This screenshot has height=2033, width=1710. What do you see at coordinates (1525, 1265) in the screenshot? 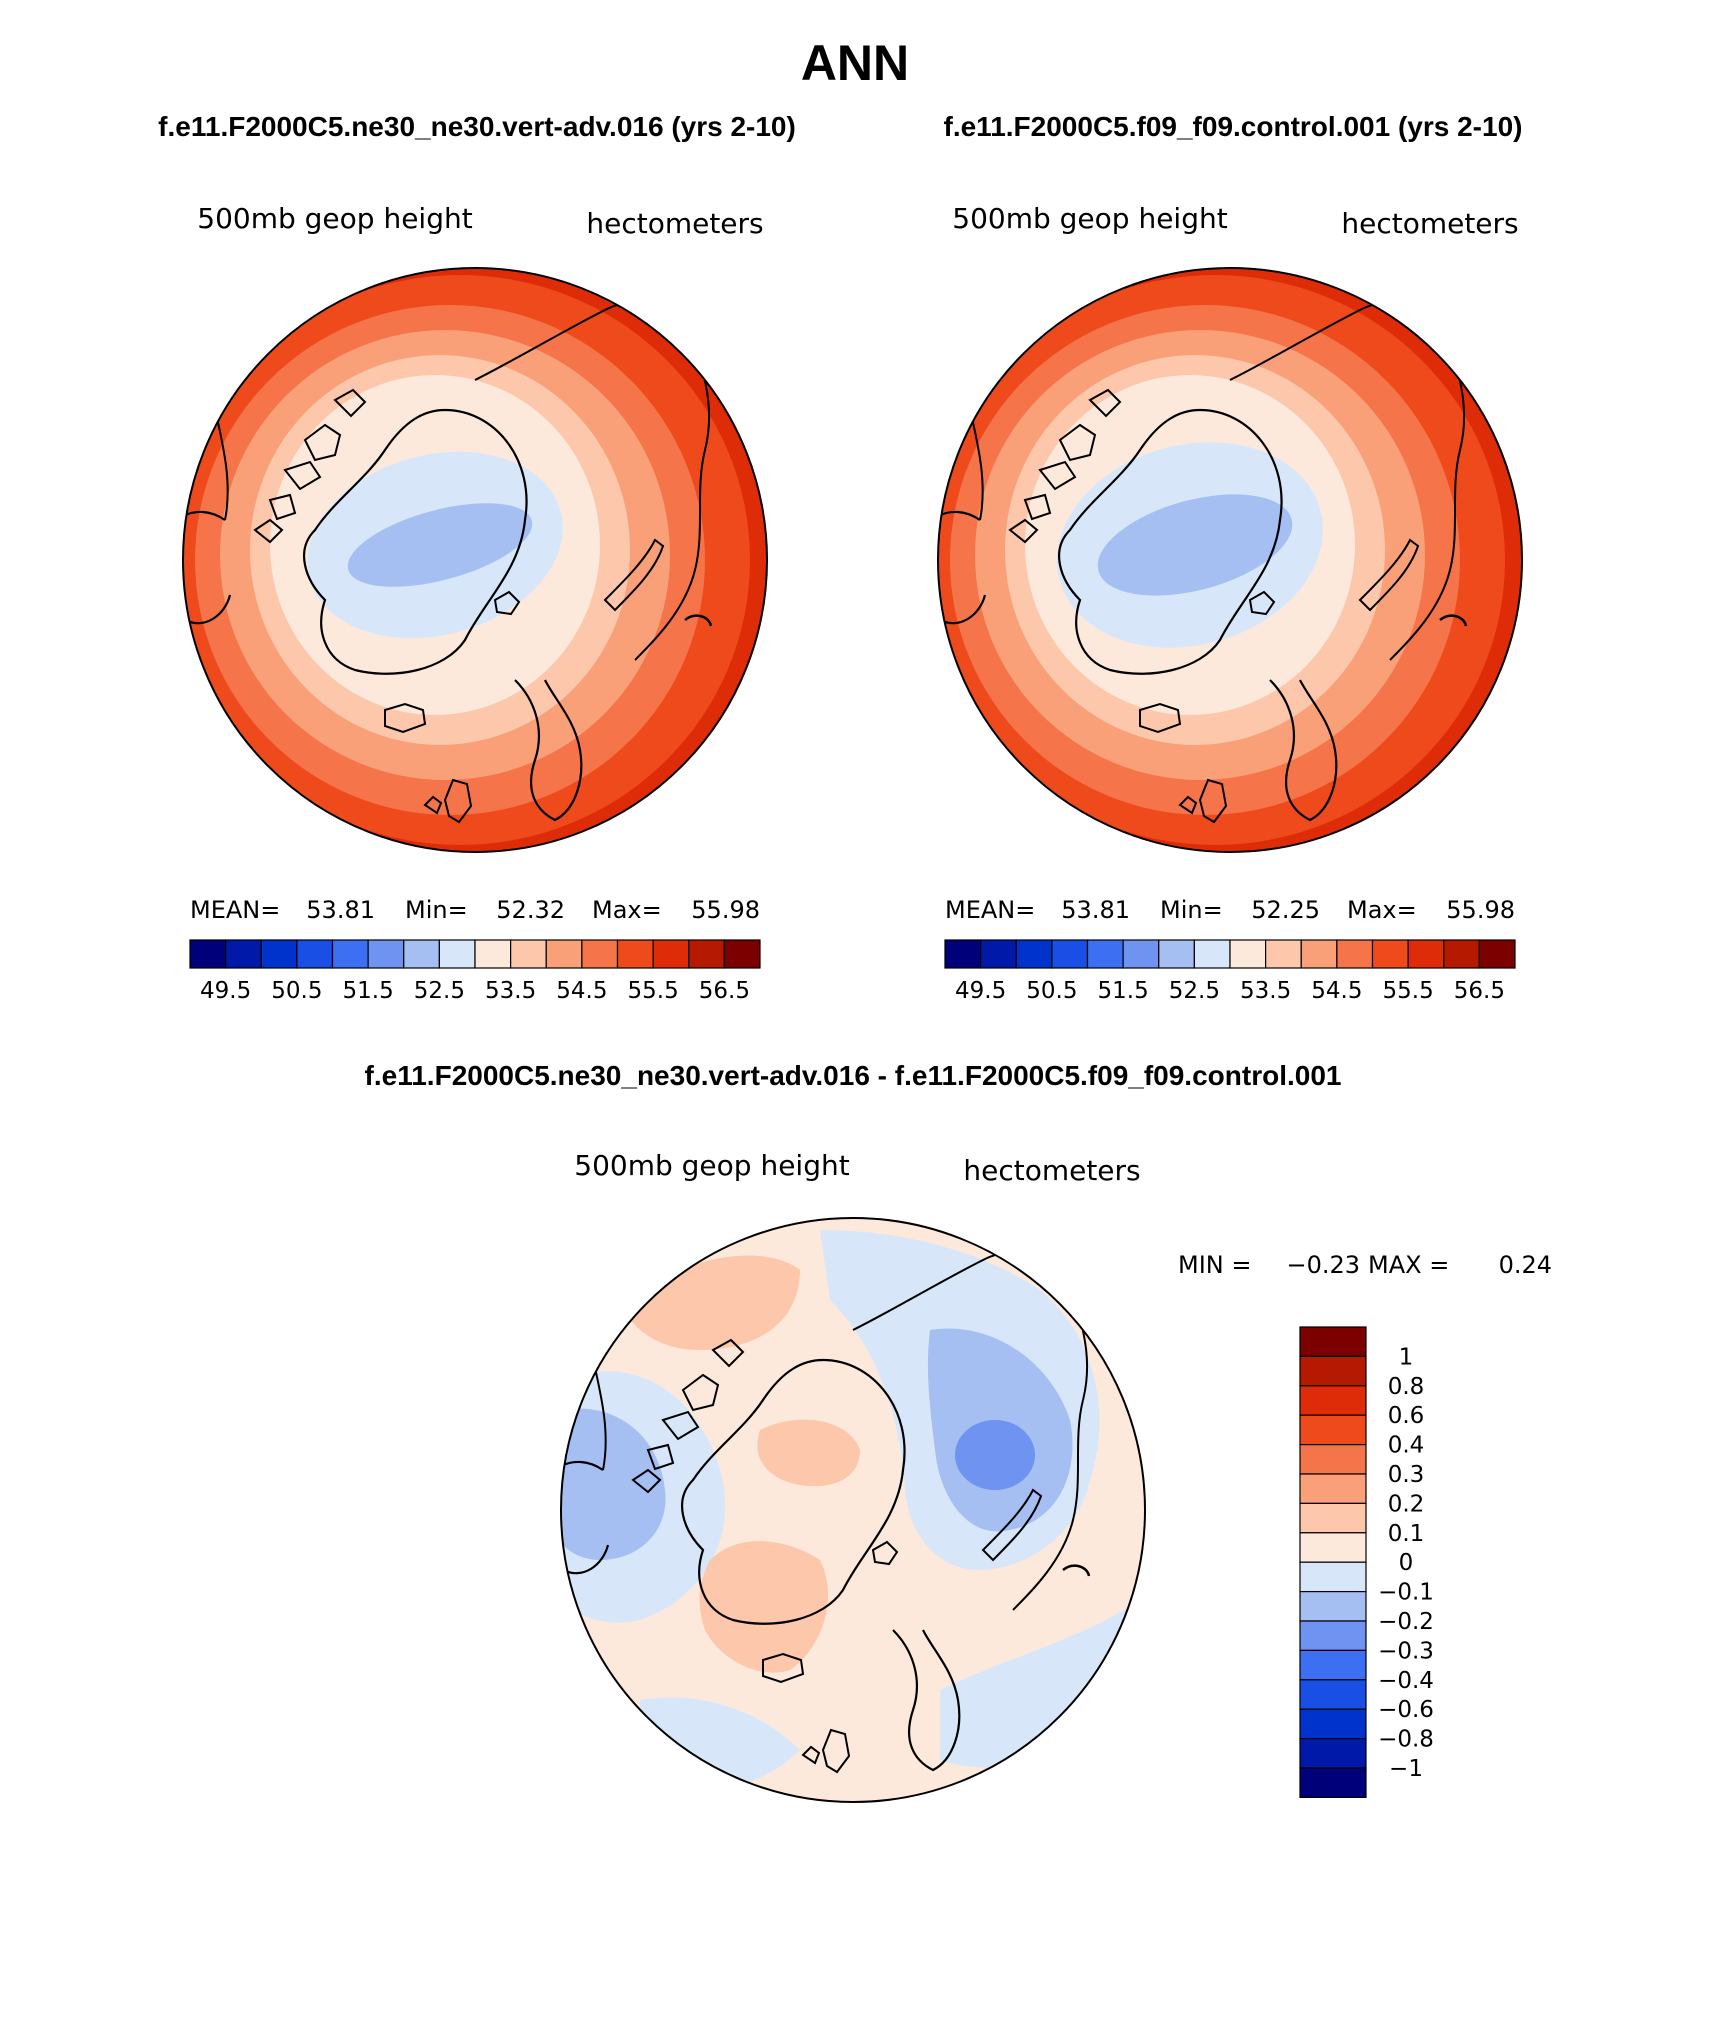
I see `panel-diff-max: 0.24` at bounding box center [1525, 1265].